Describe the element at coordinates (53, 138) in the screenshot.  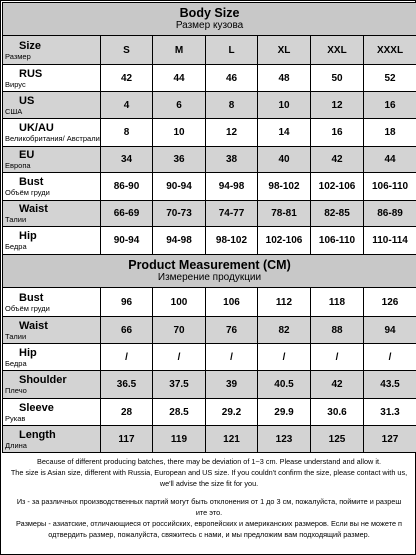
I see `row-sublabel: Великобритания/ Австралия` at that location.